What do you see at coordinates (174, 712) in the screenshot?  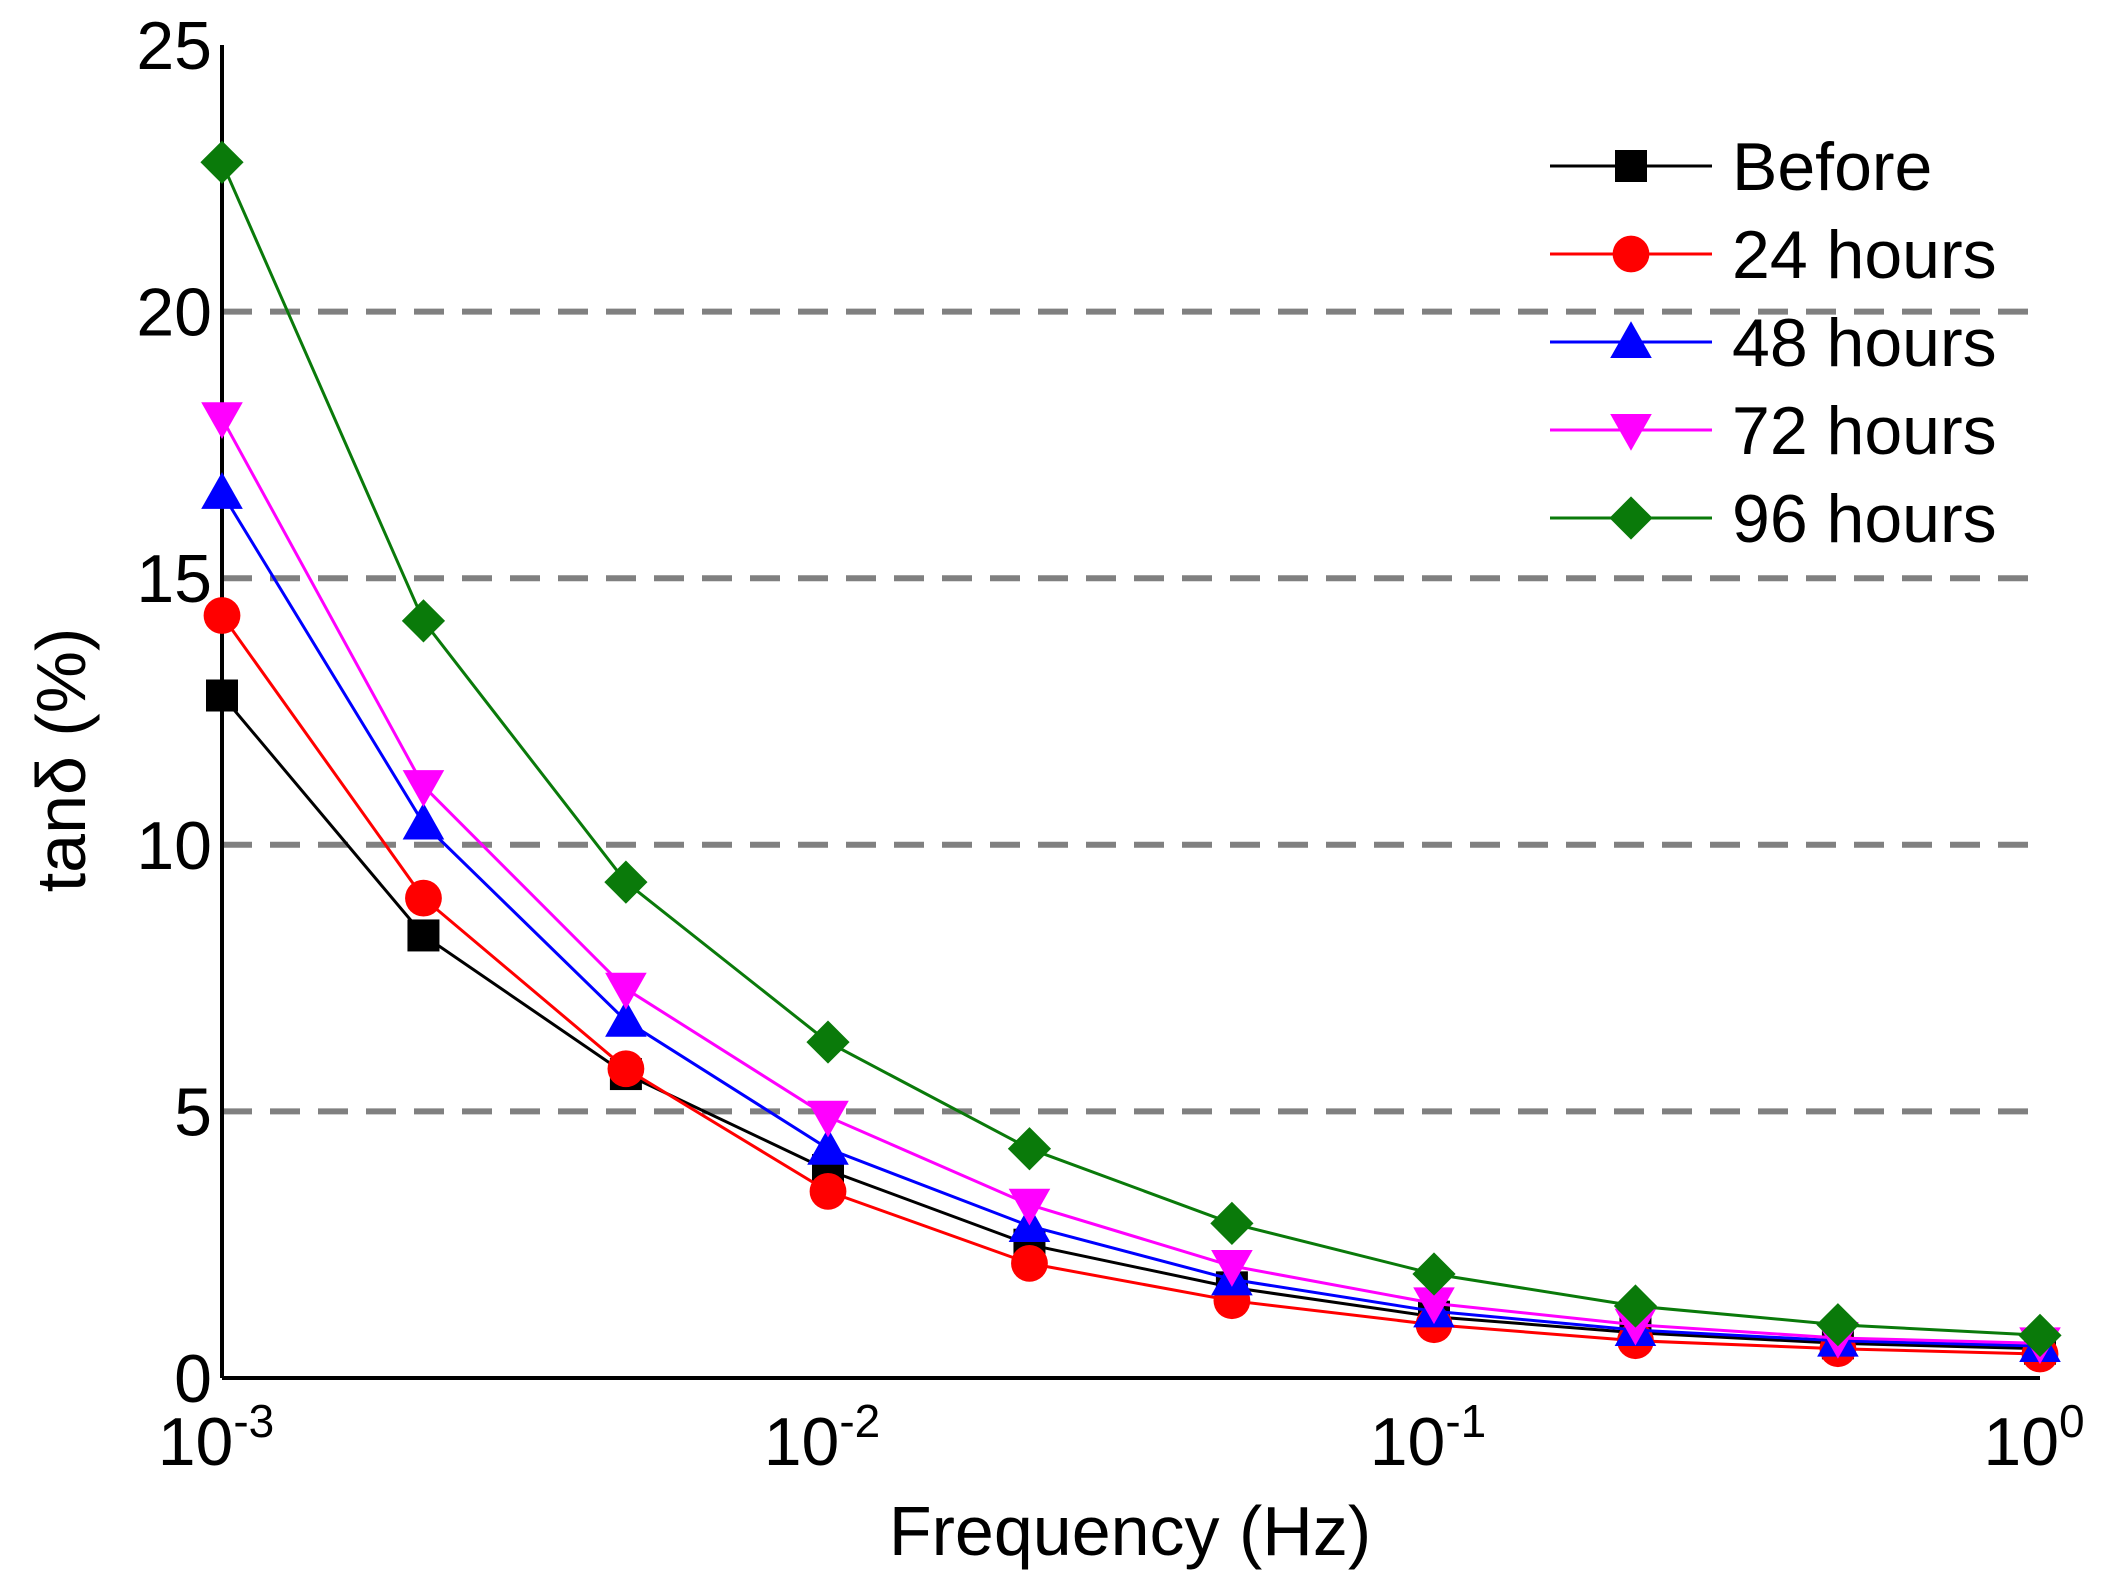 I see `y-tick-labels: 0 5 10 15 20 25` at bounding box center [174, 712].